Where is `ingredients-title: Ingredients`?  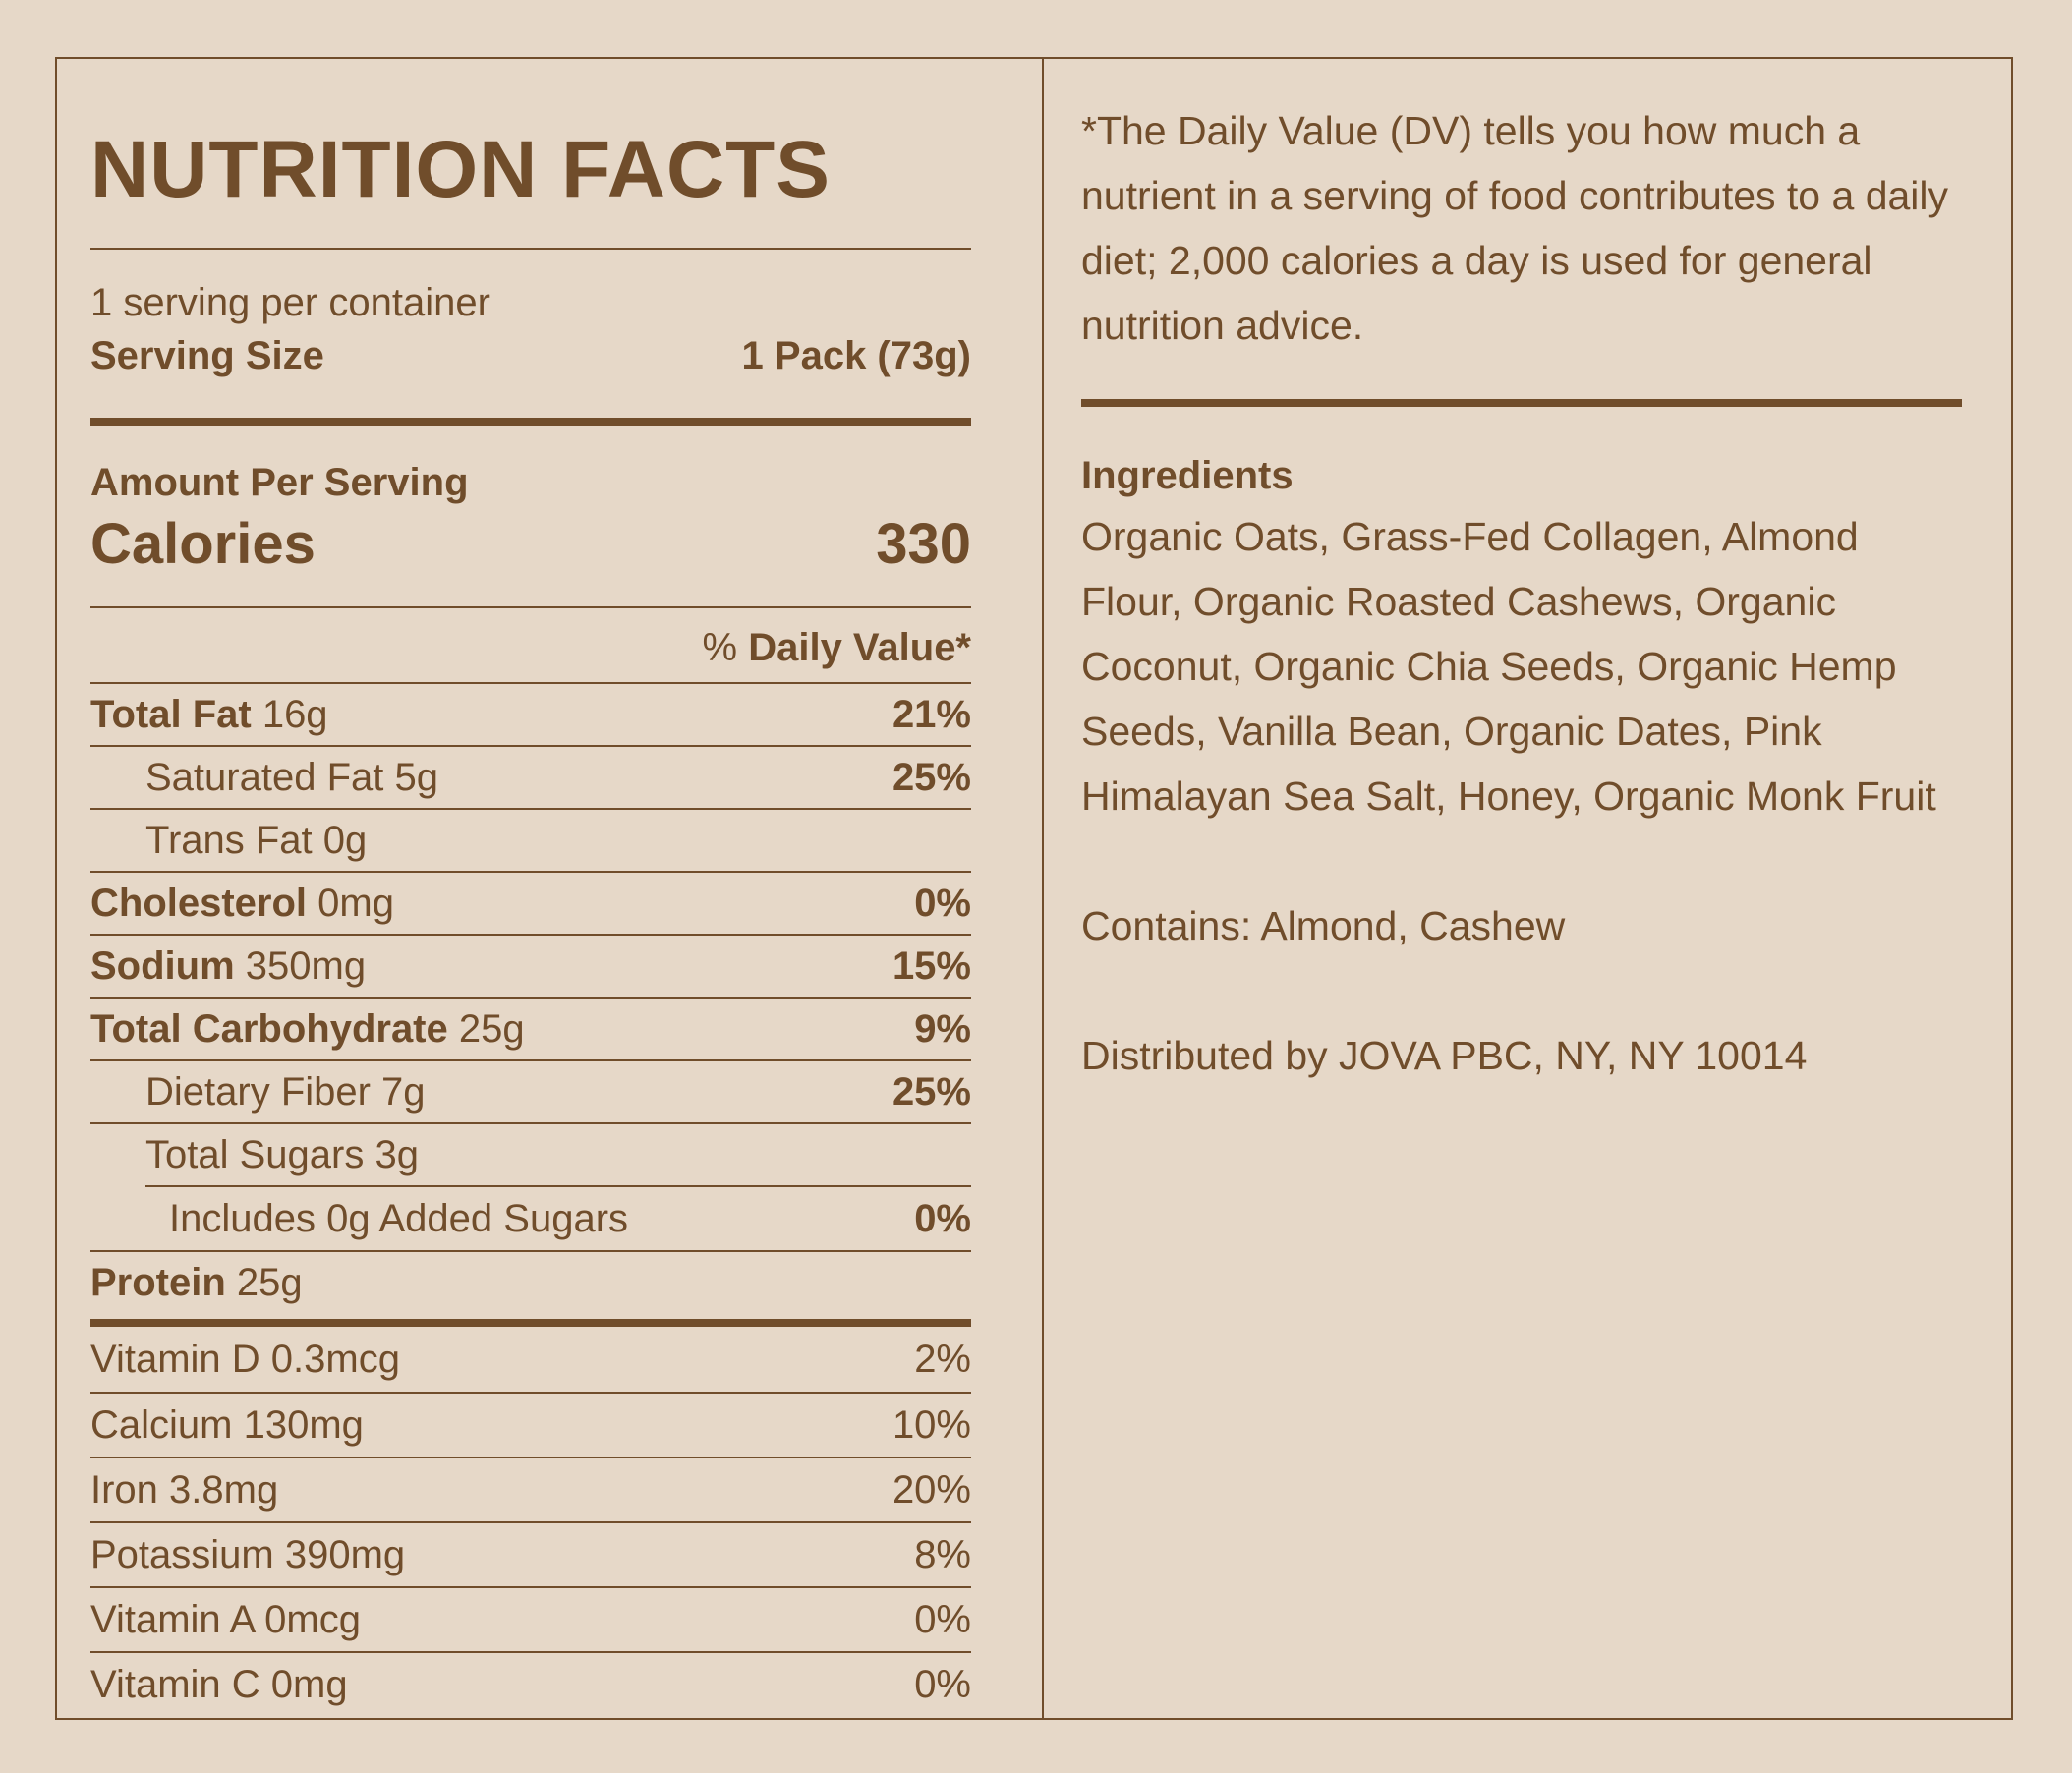
ingredients-title: Ingredients is located at coordinates (1187, 475).